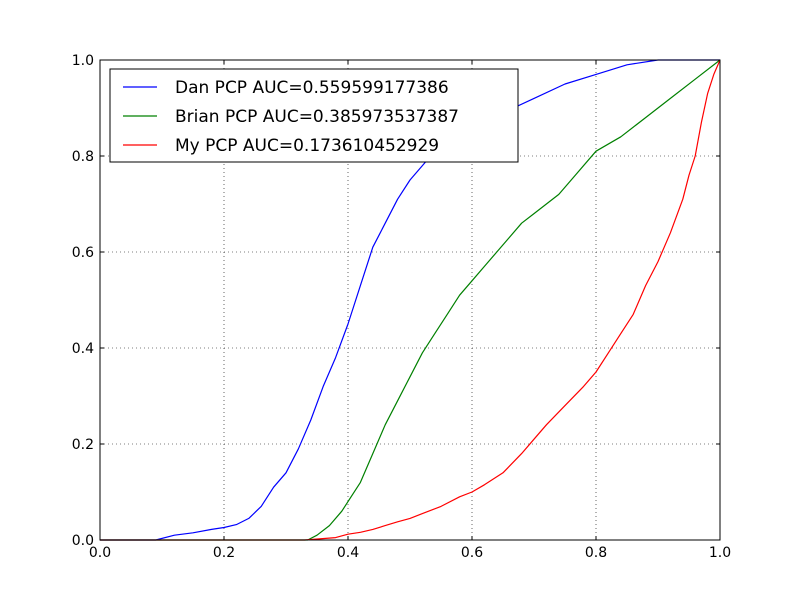  I want to click on y-tick-label: 0.2, so click(83, 445).